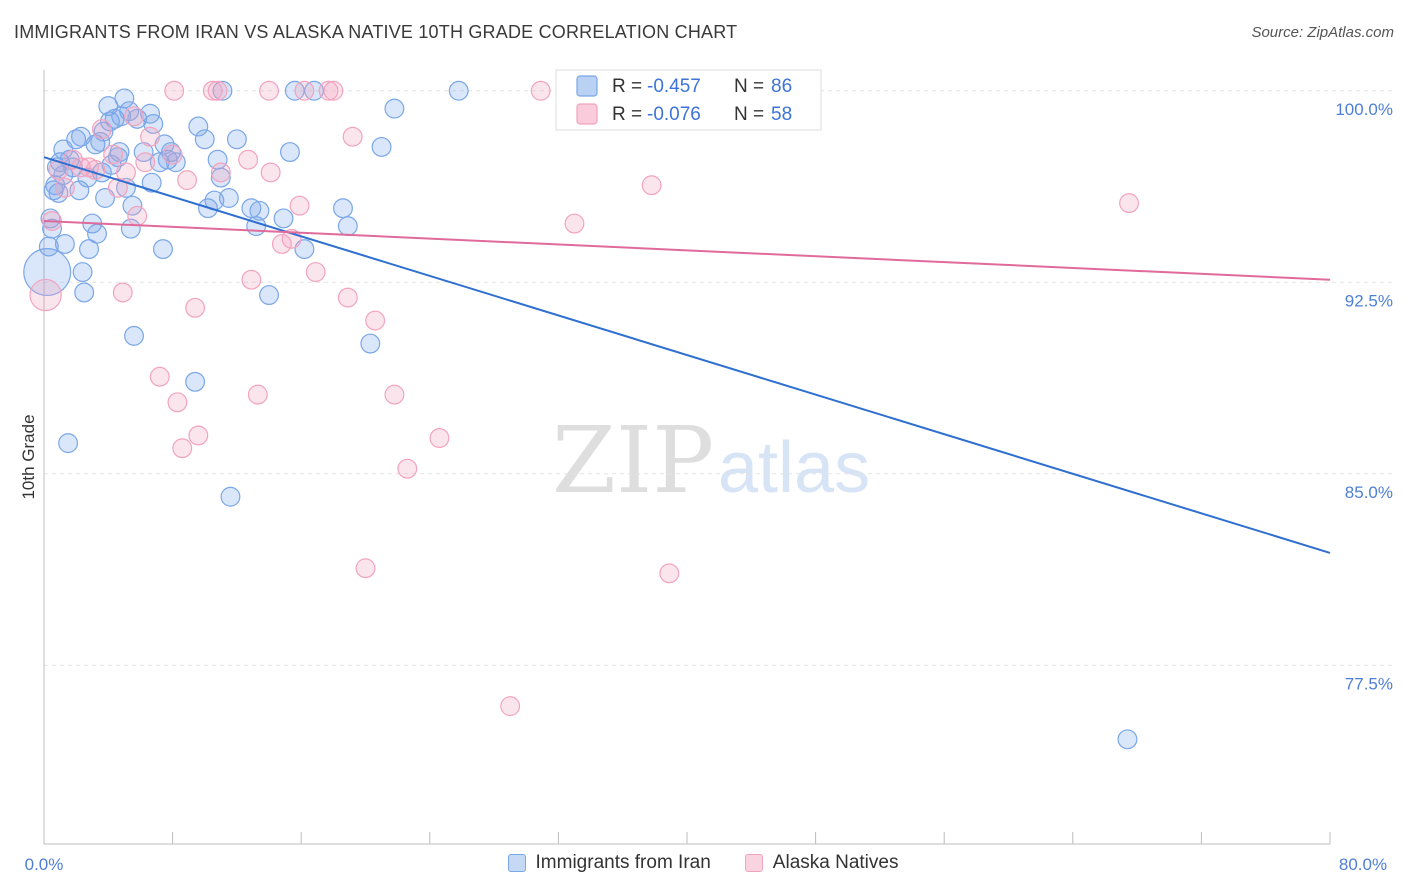 The height and width of the screenshot is (892, 1406). Describe the element at coordinates (781, 86) in the screenshot. I see `legend-n-value-iran: 86` at that location.